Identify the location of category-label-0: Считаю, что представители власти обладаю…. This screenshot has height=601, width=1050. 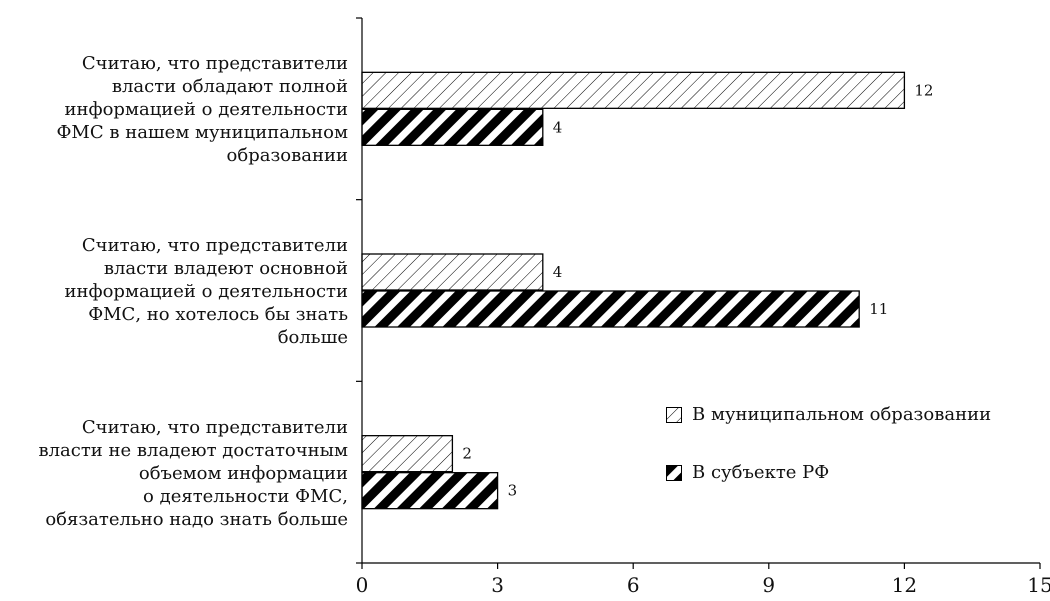
(202, 110).